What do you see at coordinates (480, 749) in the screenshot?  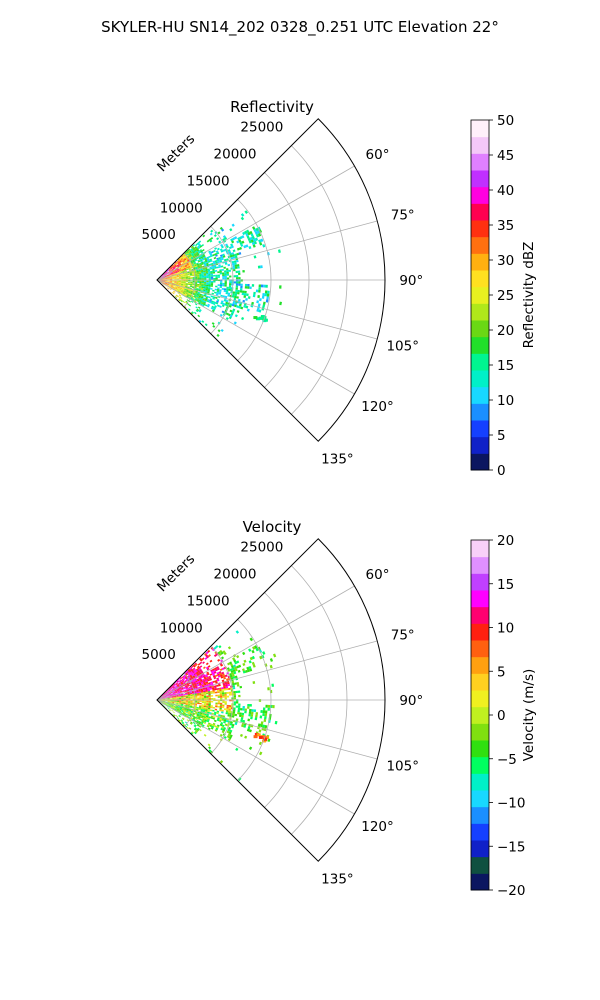 I see `colorbar-segment` at bounding box center [480, 749].